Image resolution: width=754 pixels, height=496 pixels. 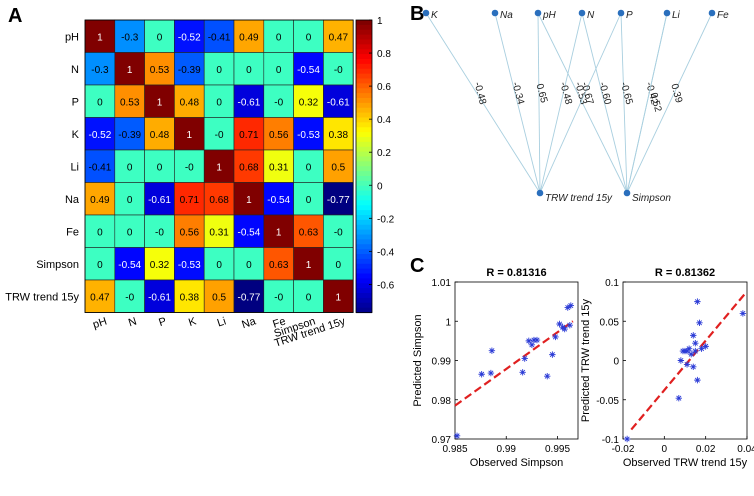 What do you see at coordinates (384, 54) in the screenshot?
I see `colorbar-tick-label: 0.8` at bounding box center [384, 54].